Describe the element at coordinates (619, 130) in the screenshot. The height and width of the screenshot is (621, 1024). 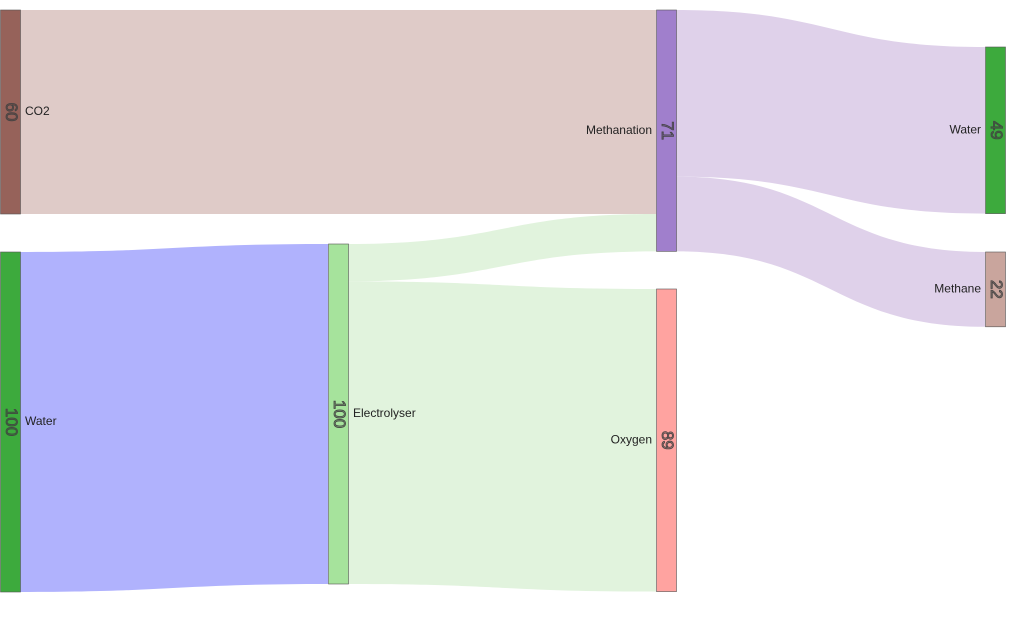
I see `node-label: Methanation` at that location.